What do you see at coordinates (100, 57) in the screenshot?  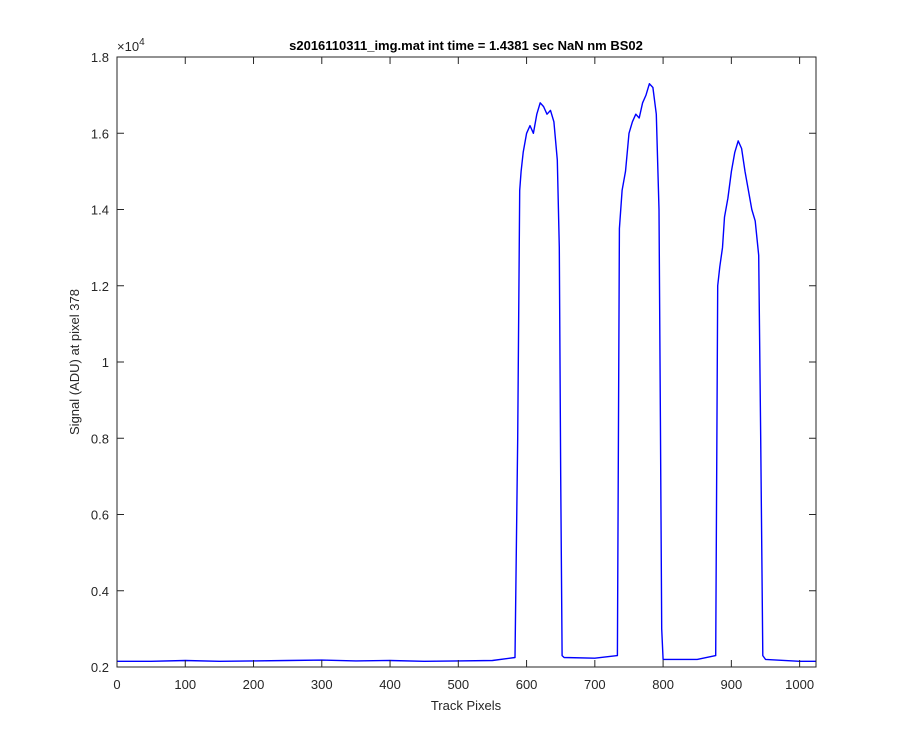 I see `y-tick-label: 1.8` at bounding box center [100, 57].